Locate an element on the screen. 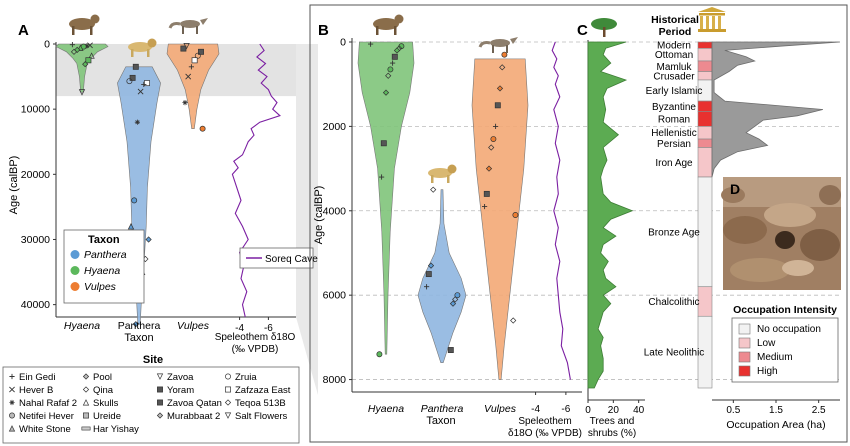  panel-b-speleo-ticks: -4 -6 is located at coordinates (551, 403).